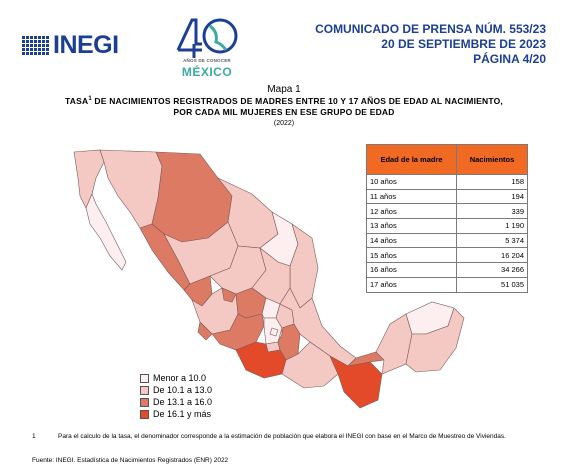  Describe the element at coordinates (463, 44) in the screenshot. I see `press-release-date: 20 DE SEPTIEMBRE DE 2023` at that location.